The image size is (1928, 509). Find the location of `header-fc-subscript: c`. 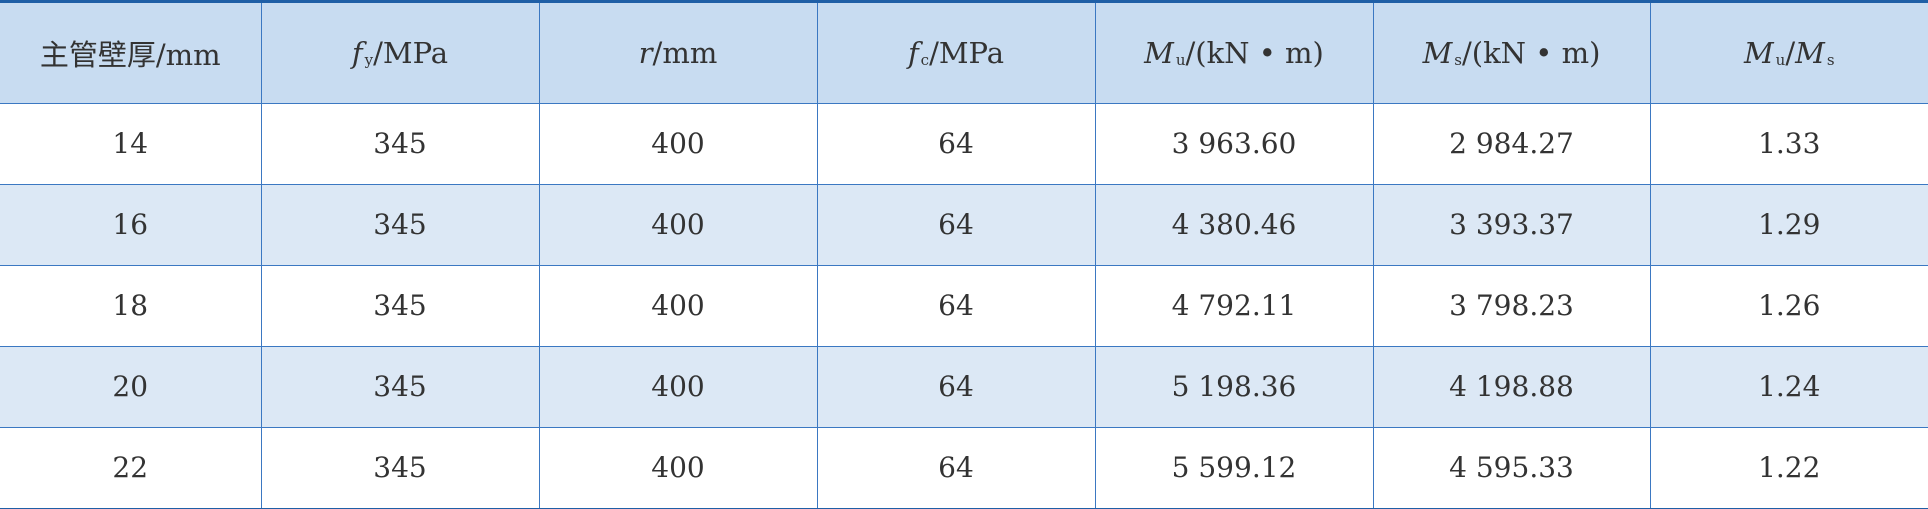

header-fc-subscript: c is located at coordinates (925, 59).